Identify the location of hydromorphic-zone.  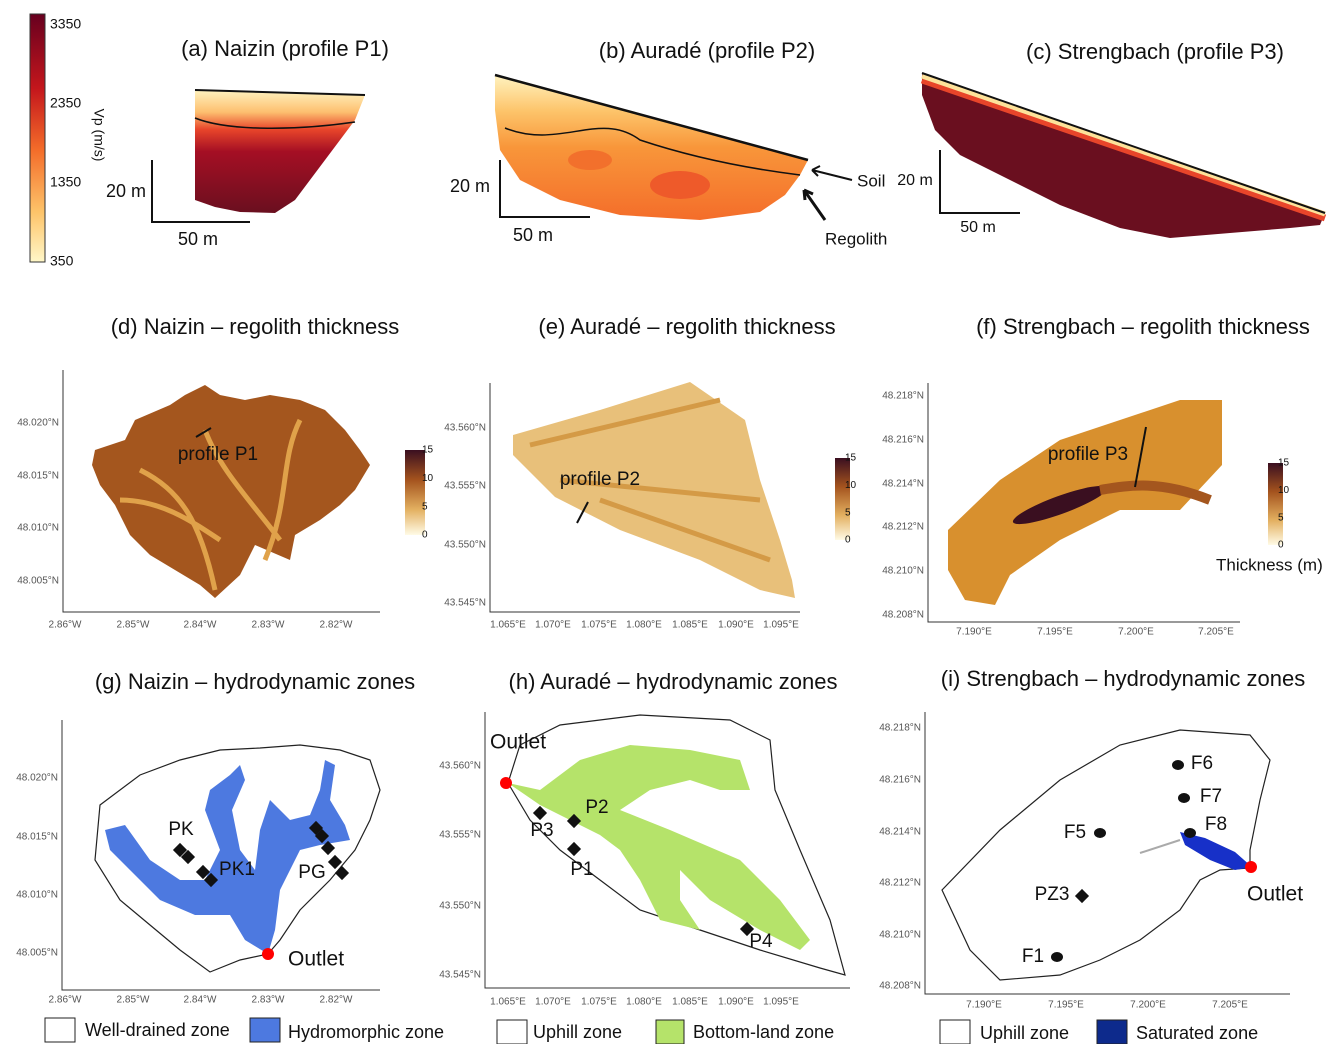
(227, 857).